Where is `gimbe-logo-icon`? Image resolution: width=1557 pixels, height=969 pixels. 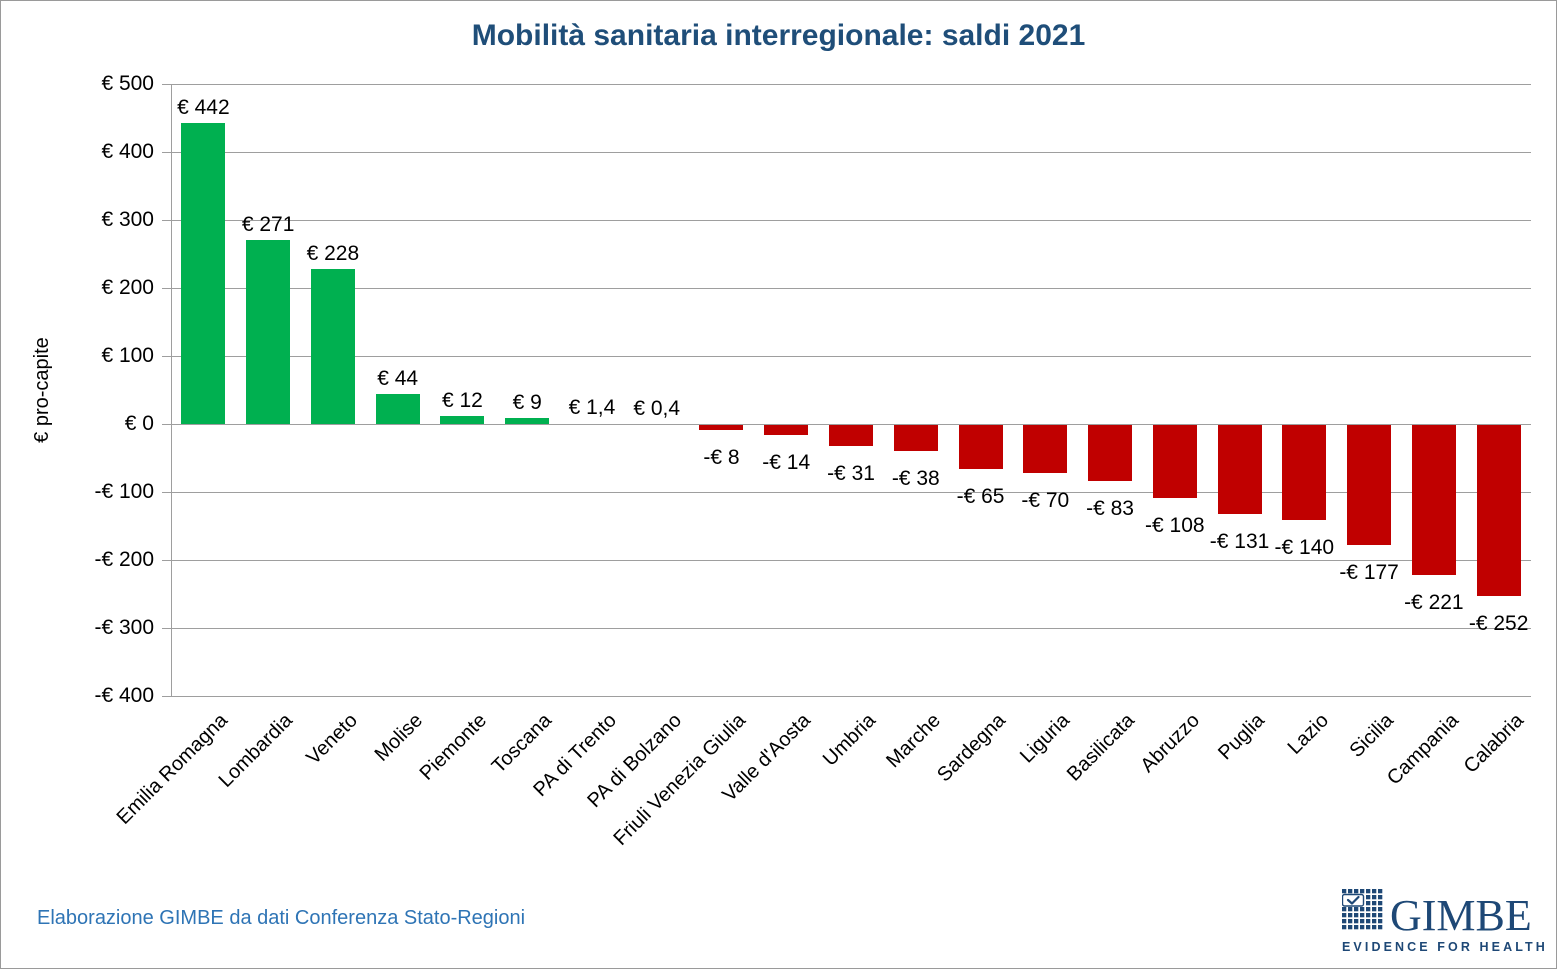 gimbe-logo-icon is located at coordinates (1362, 912).